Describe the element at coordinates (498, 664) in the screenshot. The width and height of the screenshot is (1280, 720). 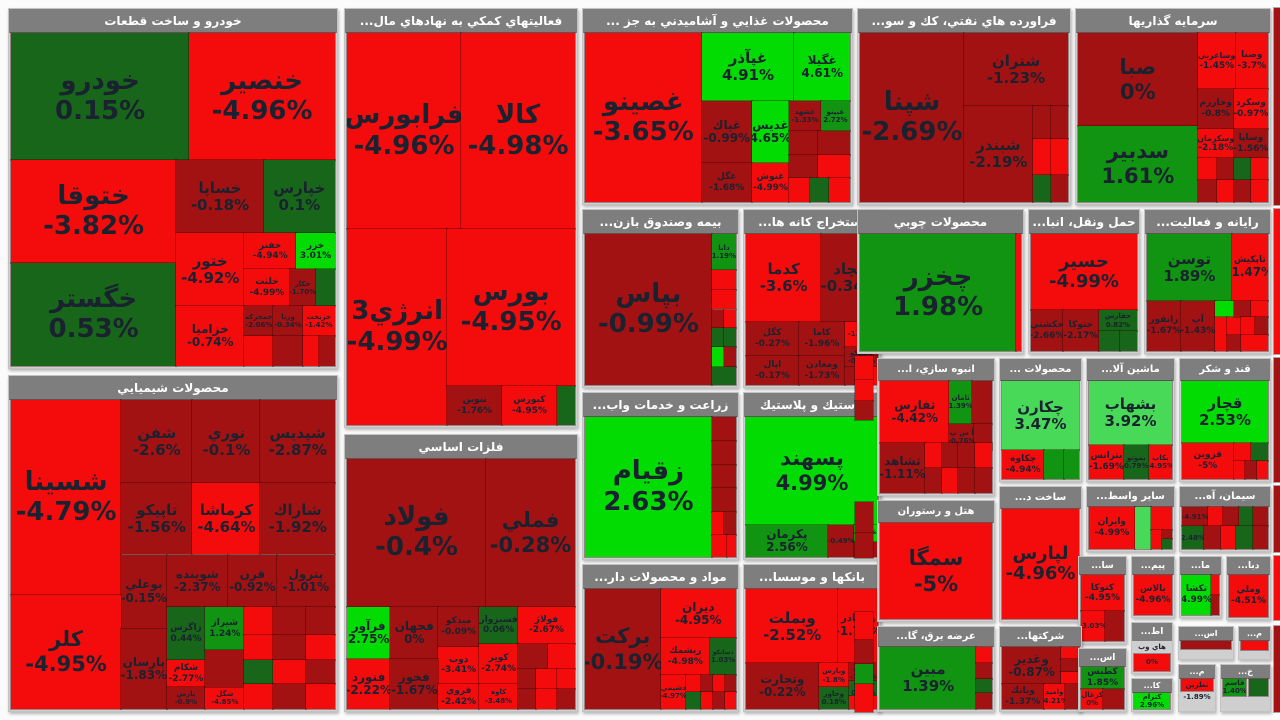
I see `tile-كوير: كوير -2.74%` at that location.